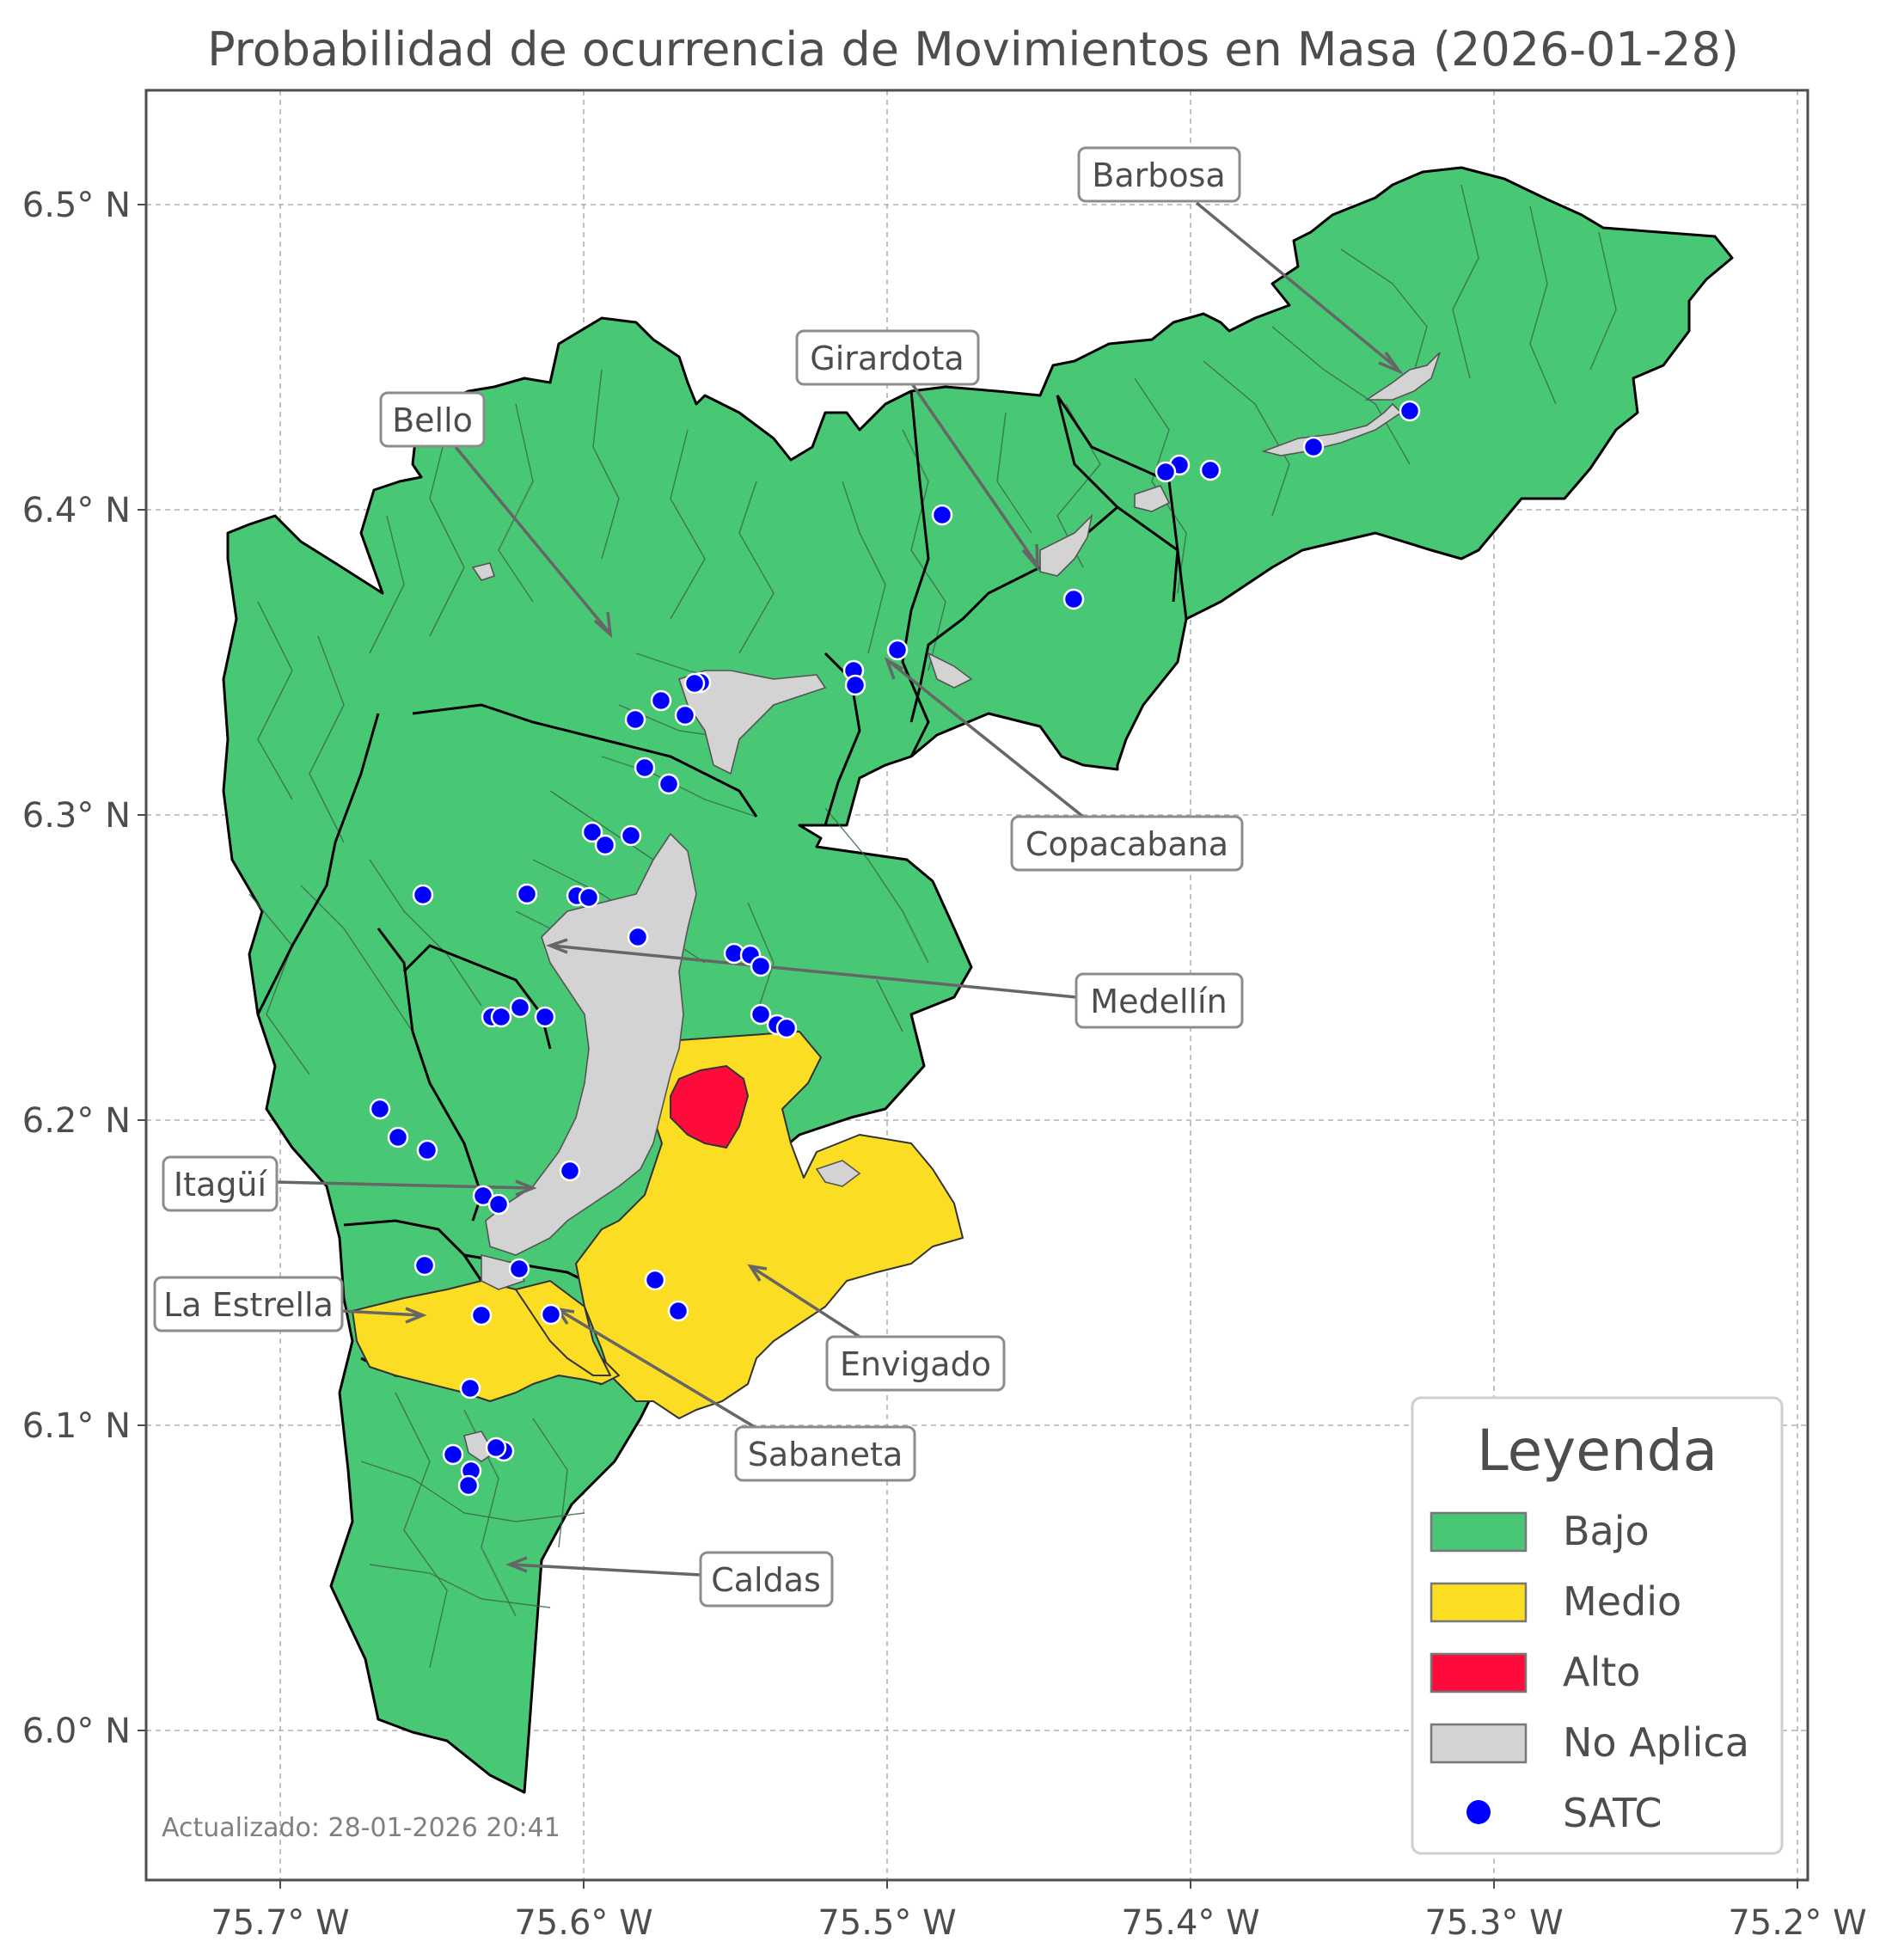 This screenshot has height=1960, width=1892. I want to click on y-tick-label: 6.4° N, so click(76, 511).